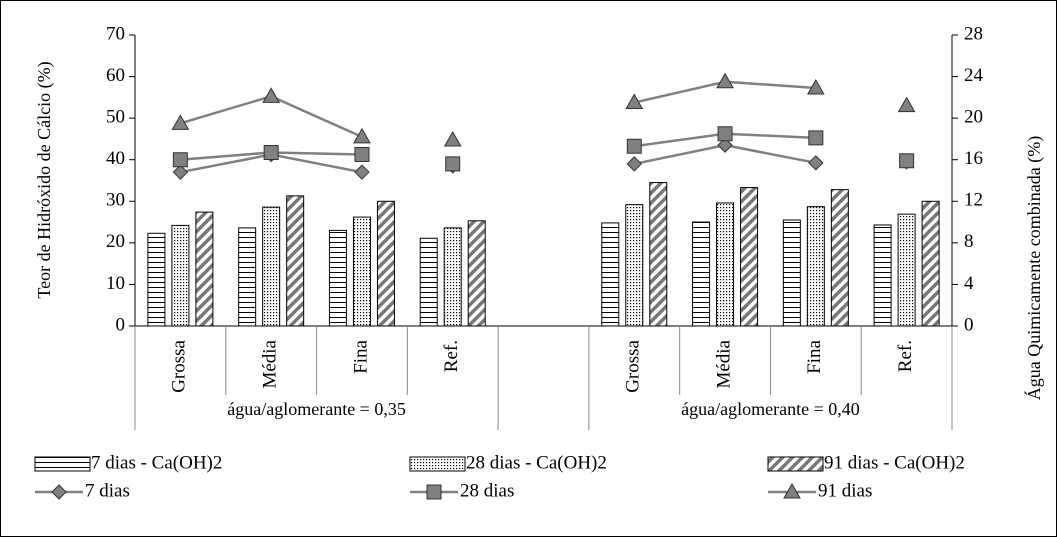 Image resolution: width=1057 pixels, height=537 pixels. I want to click on y2-tick-label: 28, so click(973, 33).